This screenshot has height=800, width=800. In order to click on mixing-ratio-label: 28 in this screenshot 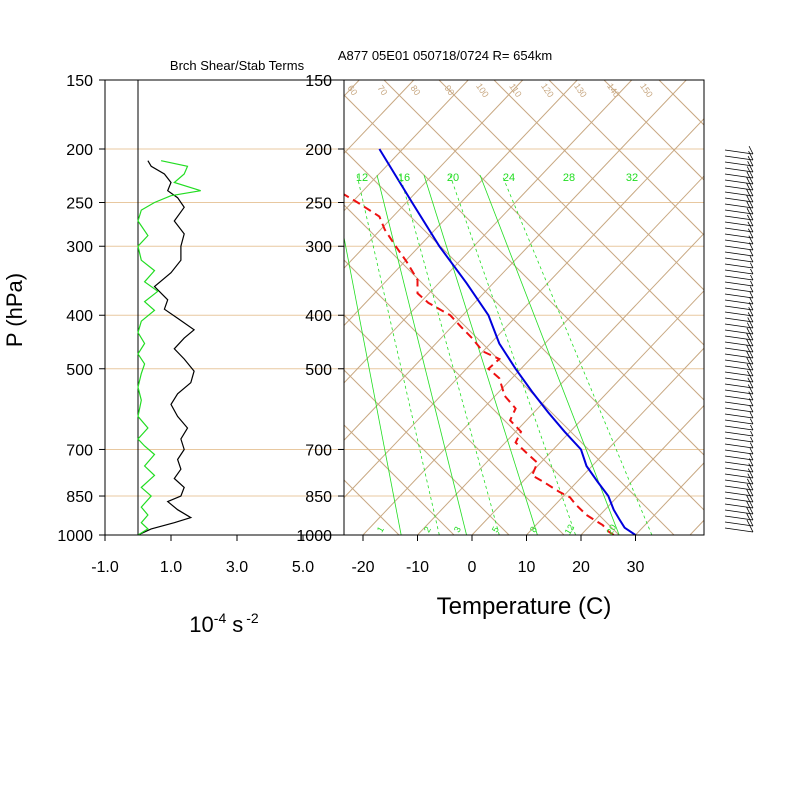, I will do `click(569, 178)`.